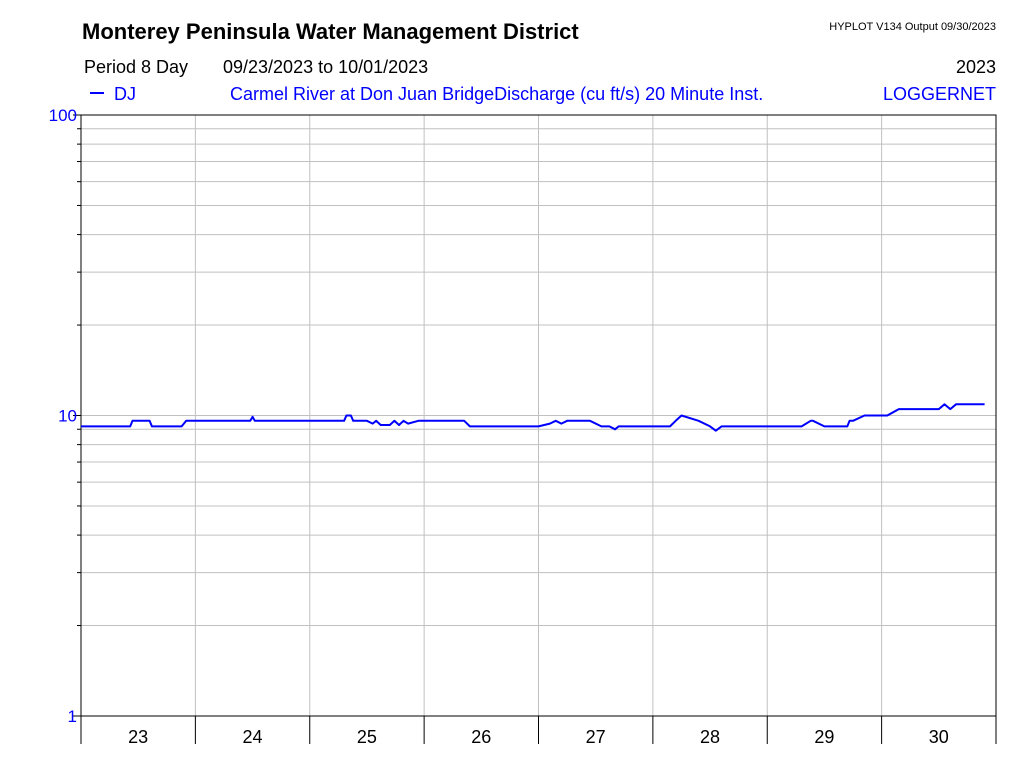 The height and width of the screenshot is (768, 1024). Describe the element at coordinates (125, 94) in the screenshot. I see `legend-series-code: DJ` at that location.